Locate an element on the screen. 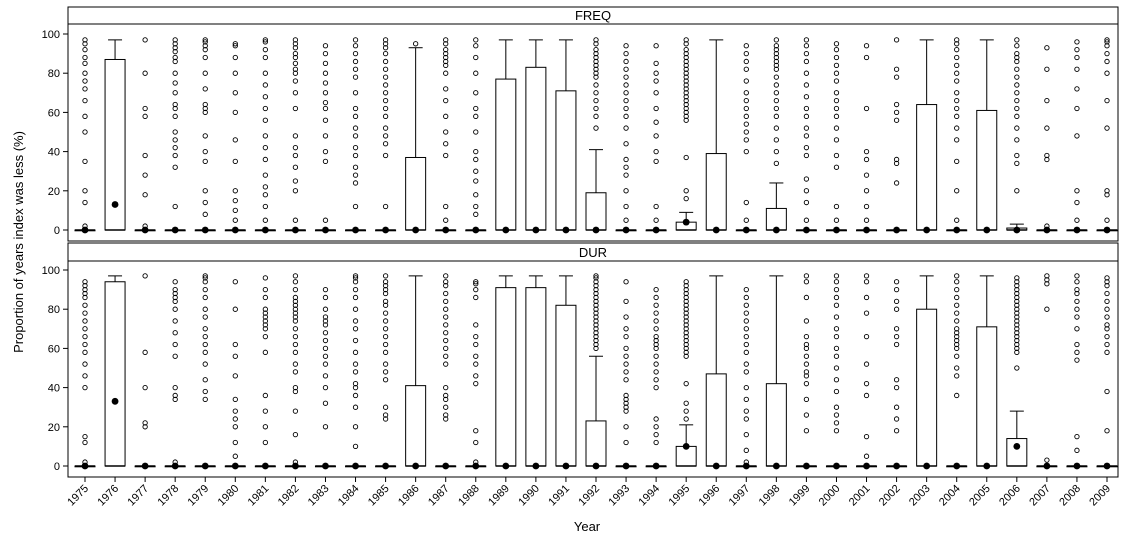 The image size is (1124, 538). y-tick-label: 20 is located at coordinates (54, 428).